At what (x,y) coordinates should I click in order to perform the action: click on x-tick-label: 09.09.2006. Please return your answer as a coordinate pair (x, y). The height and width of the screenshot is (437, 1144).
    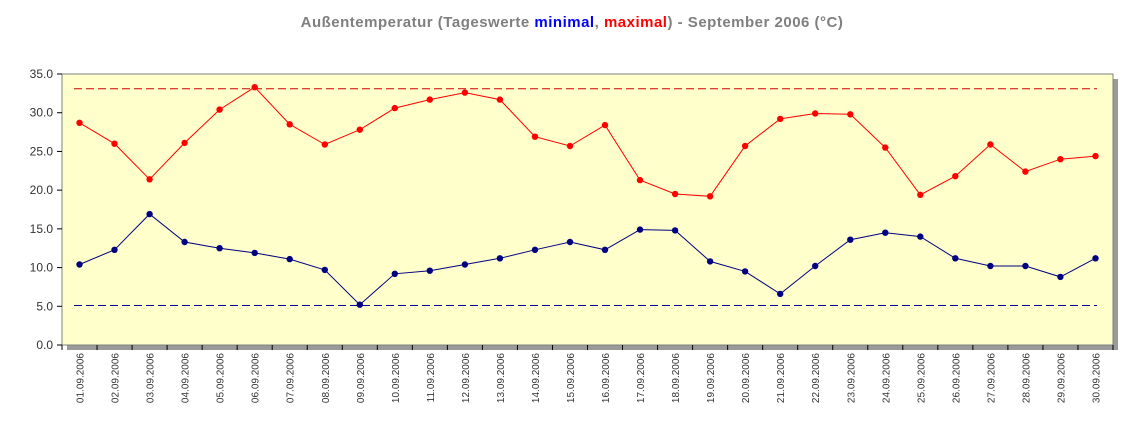
    Looking at the image, I should click on (361, 378).